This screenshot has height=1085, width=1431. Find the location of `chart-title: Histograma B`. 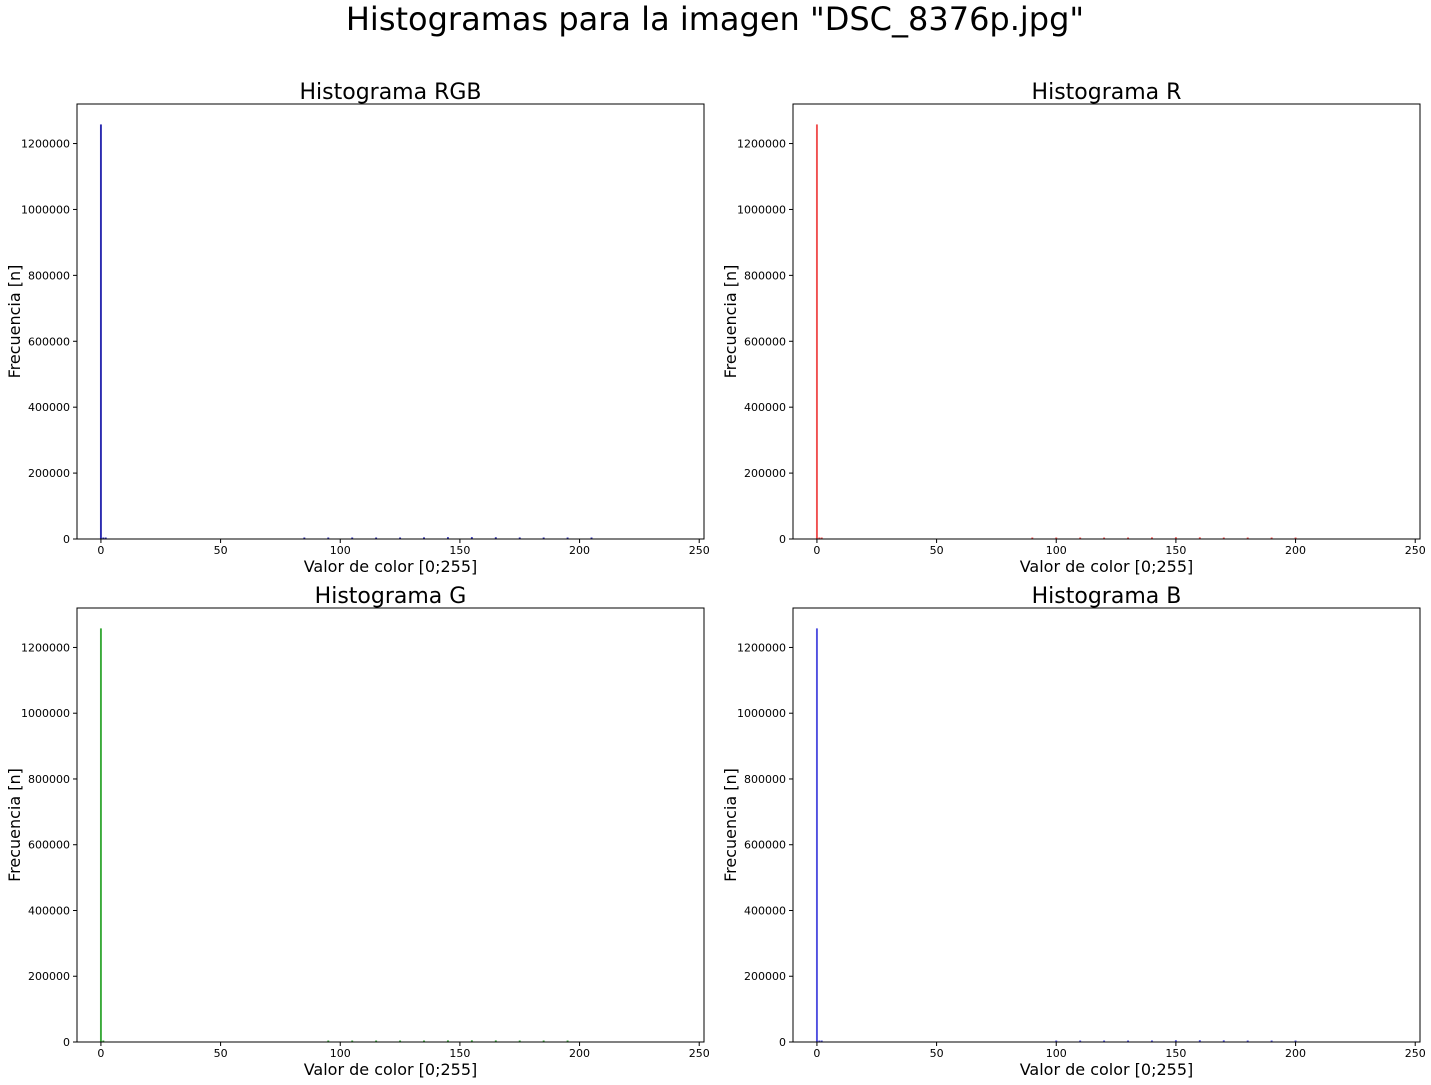

chart-title: Histograma B is located at coordinates (1107, 596).